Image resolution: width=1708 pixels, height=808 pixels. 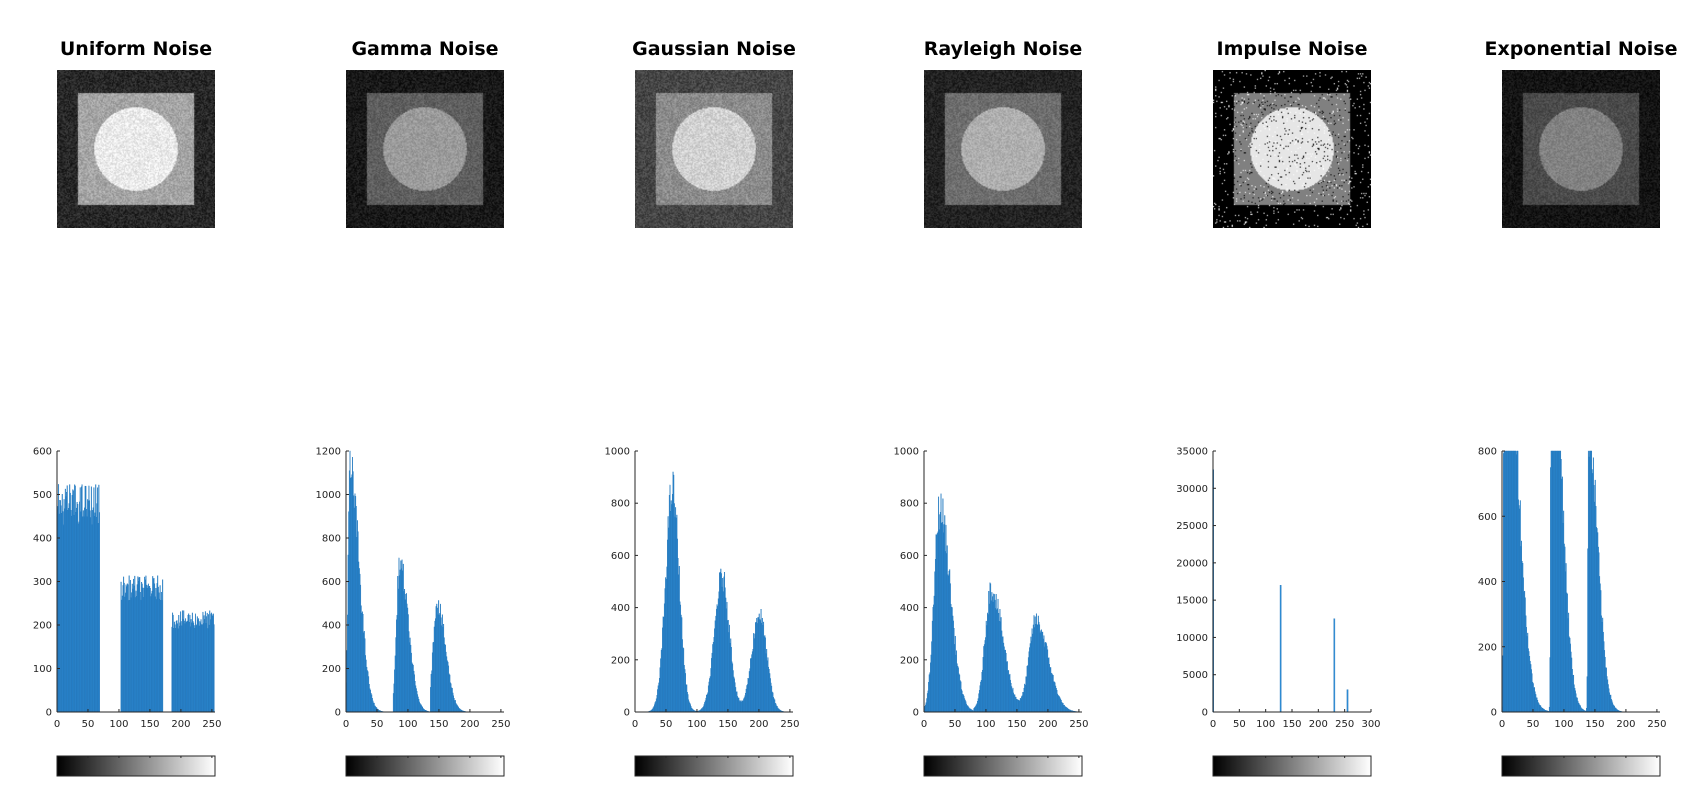 What do you see at coordinates (1292, 49) in the screenshot?
I see `panel-title: Impulse Noise` at bounding box center [1292, 49].